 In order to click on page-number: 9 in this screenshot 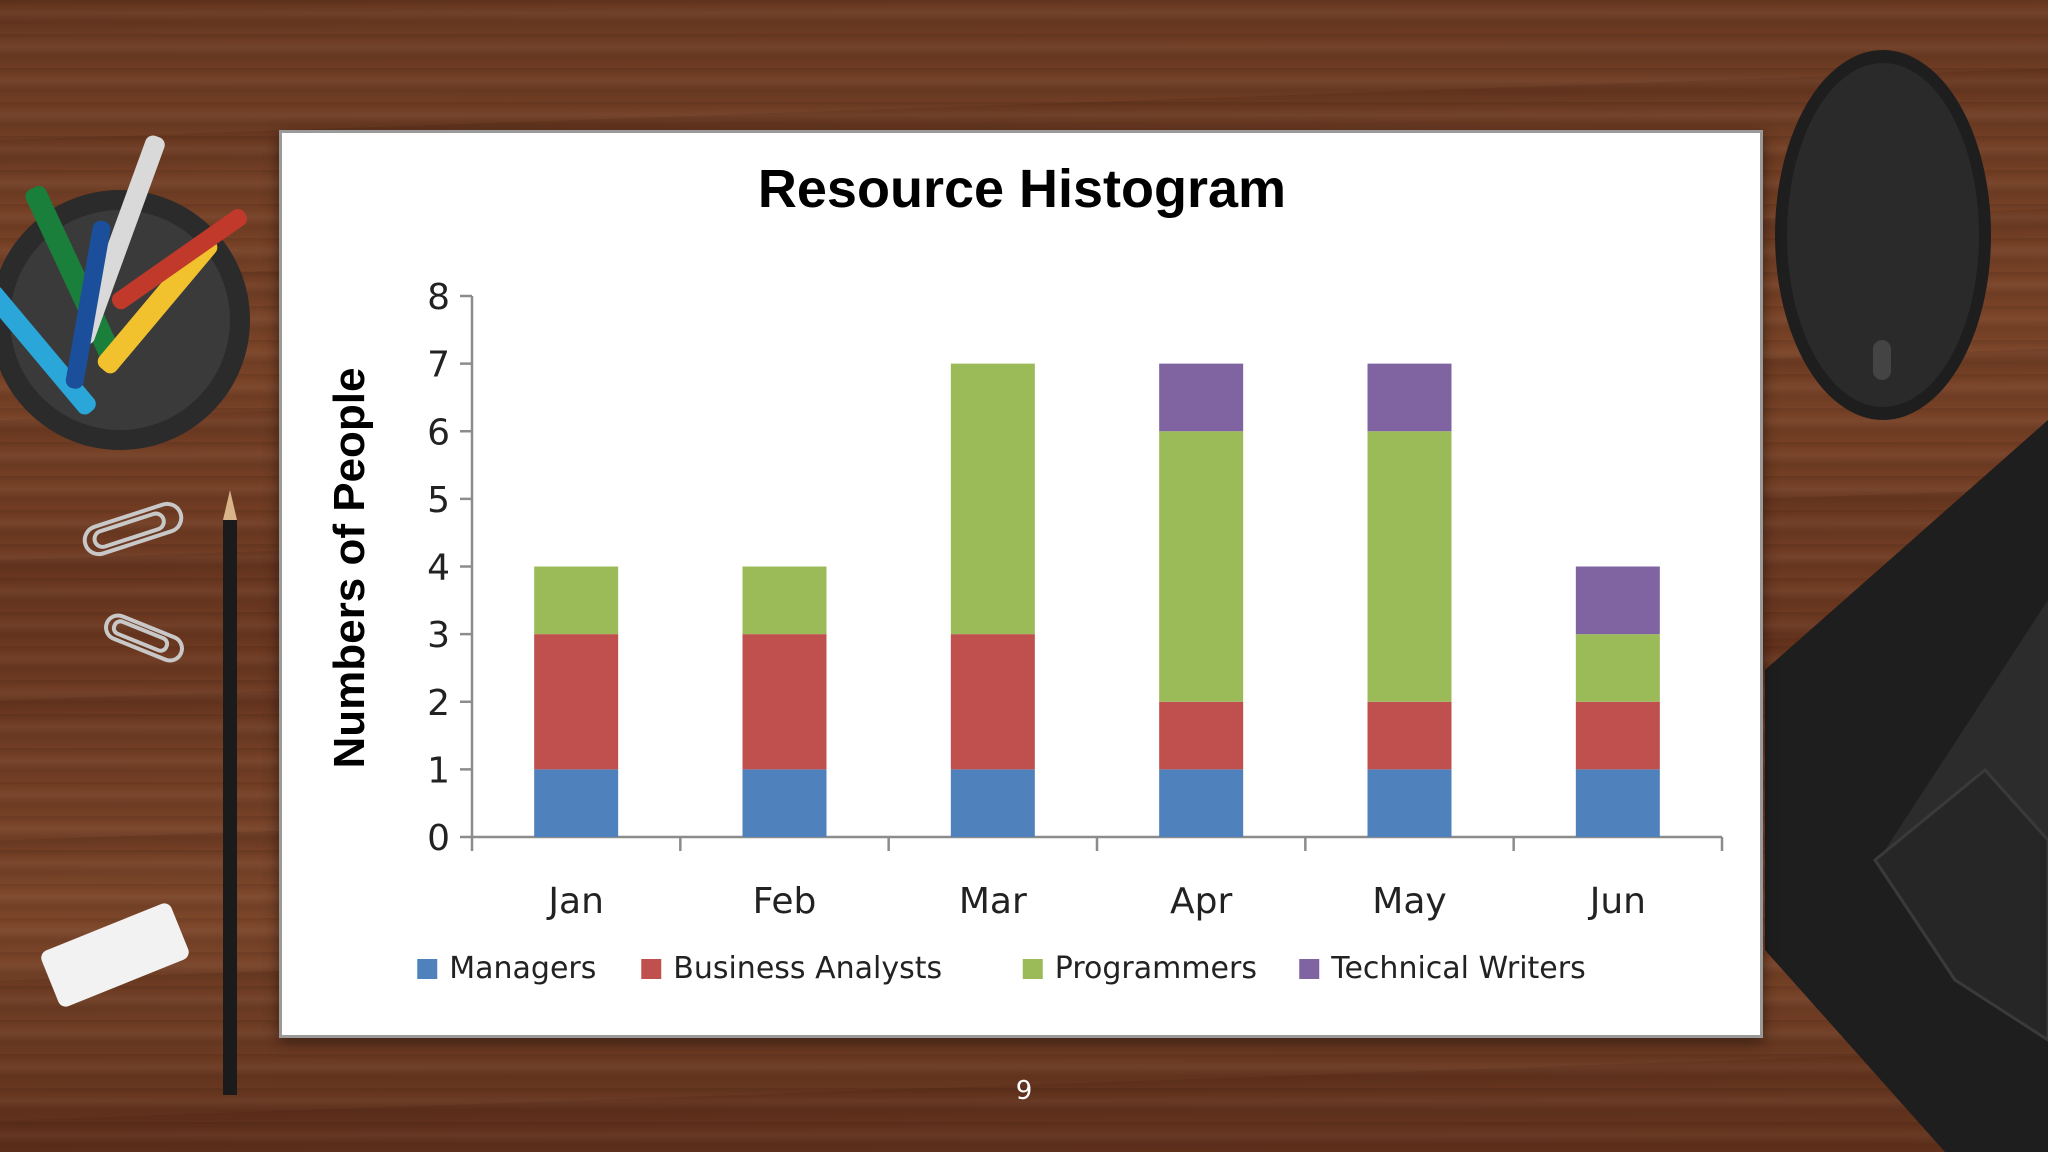, I will do `click(1024, 1091)`.